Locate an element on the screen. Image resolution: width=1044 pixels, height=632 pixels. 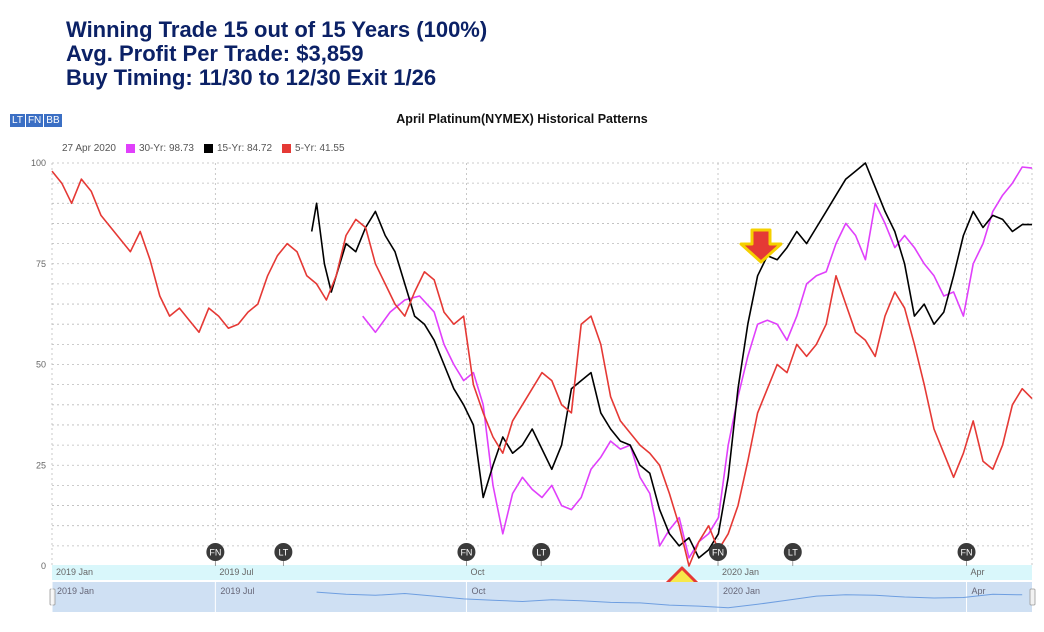
x-tick-label: 2019 Jul is located at coordinates (236, 572).